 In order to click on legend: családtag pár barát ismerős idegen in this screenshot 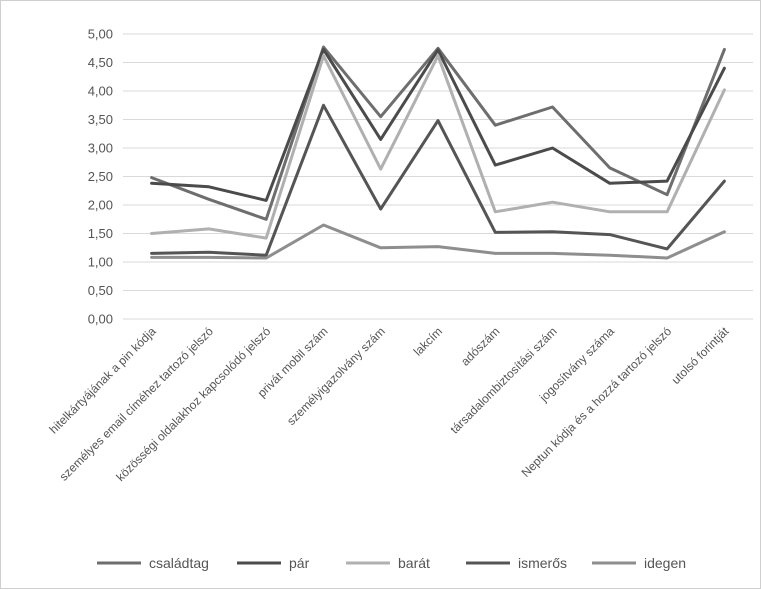, I will do `click(391, 563)`.